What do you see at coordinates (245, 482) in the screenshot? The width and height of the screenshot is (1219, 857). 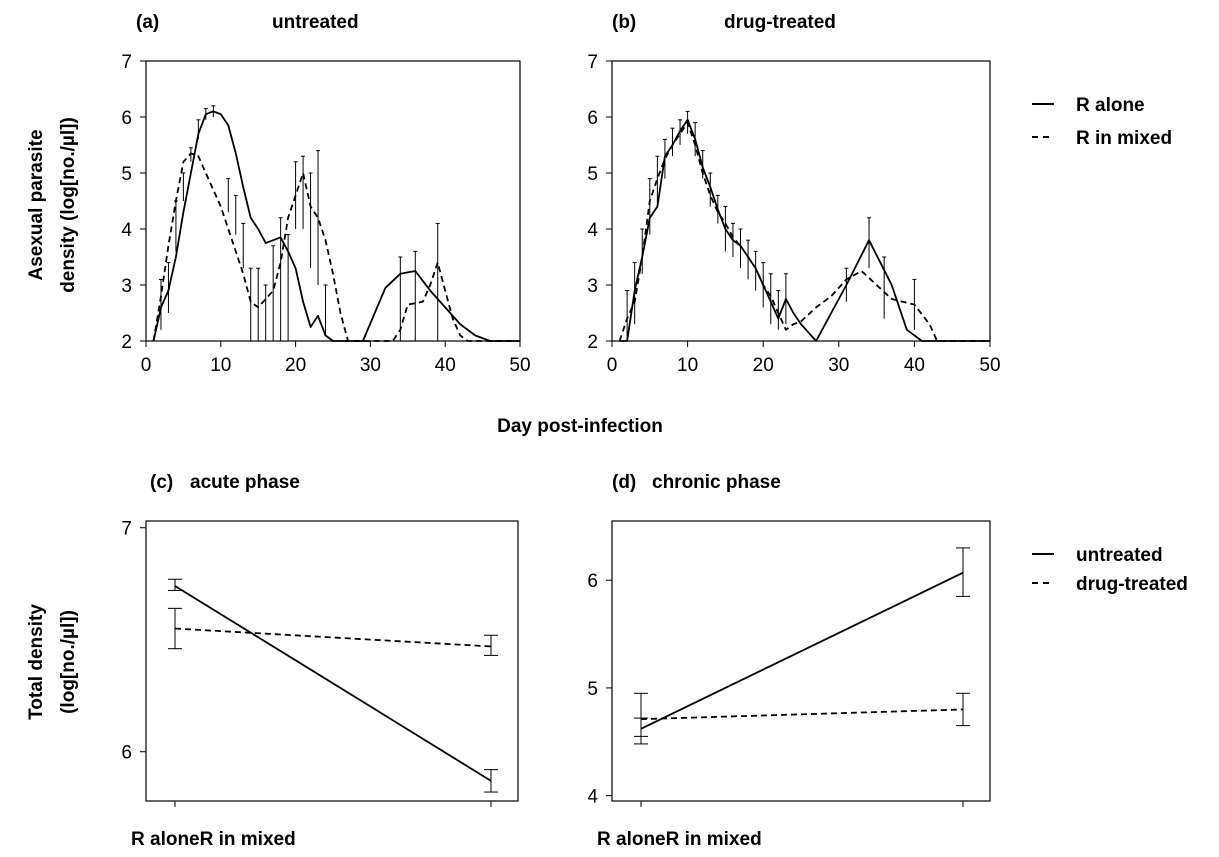 I see `panel-c-title: acute phase` at bounding box center [245, 482].